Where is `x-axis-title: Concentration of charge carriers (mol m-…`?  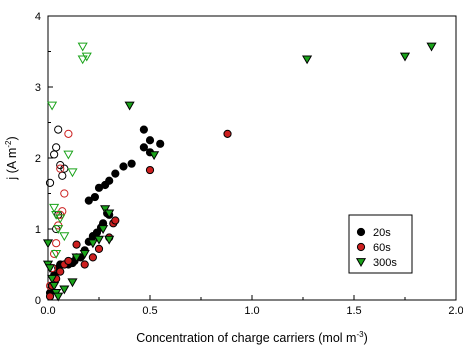
x-axis-title: Concentration of charge carriers (mol m-… is located at coordinates (252, 337).